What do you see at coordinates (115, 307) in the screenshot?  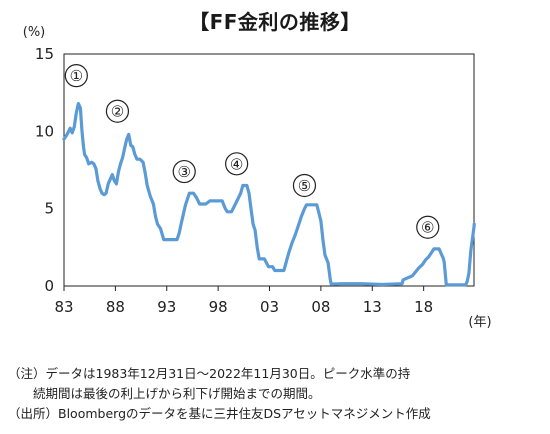 I see `x-tick-label: 88` at bounding box center [115, 307].